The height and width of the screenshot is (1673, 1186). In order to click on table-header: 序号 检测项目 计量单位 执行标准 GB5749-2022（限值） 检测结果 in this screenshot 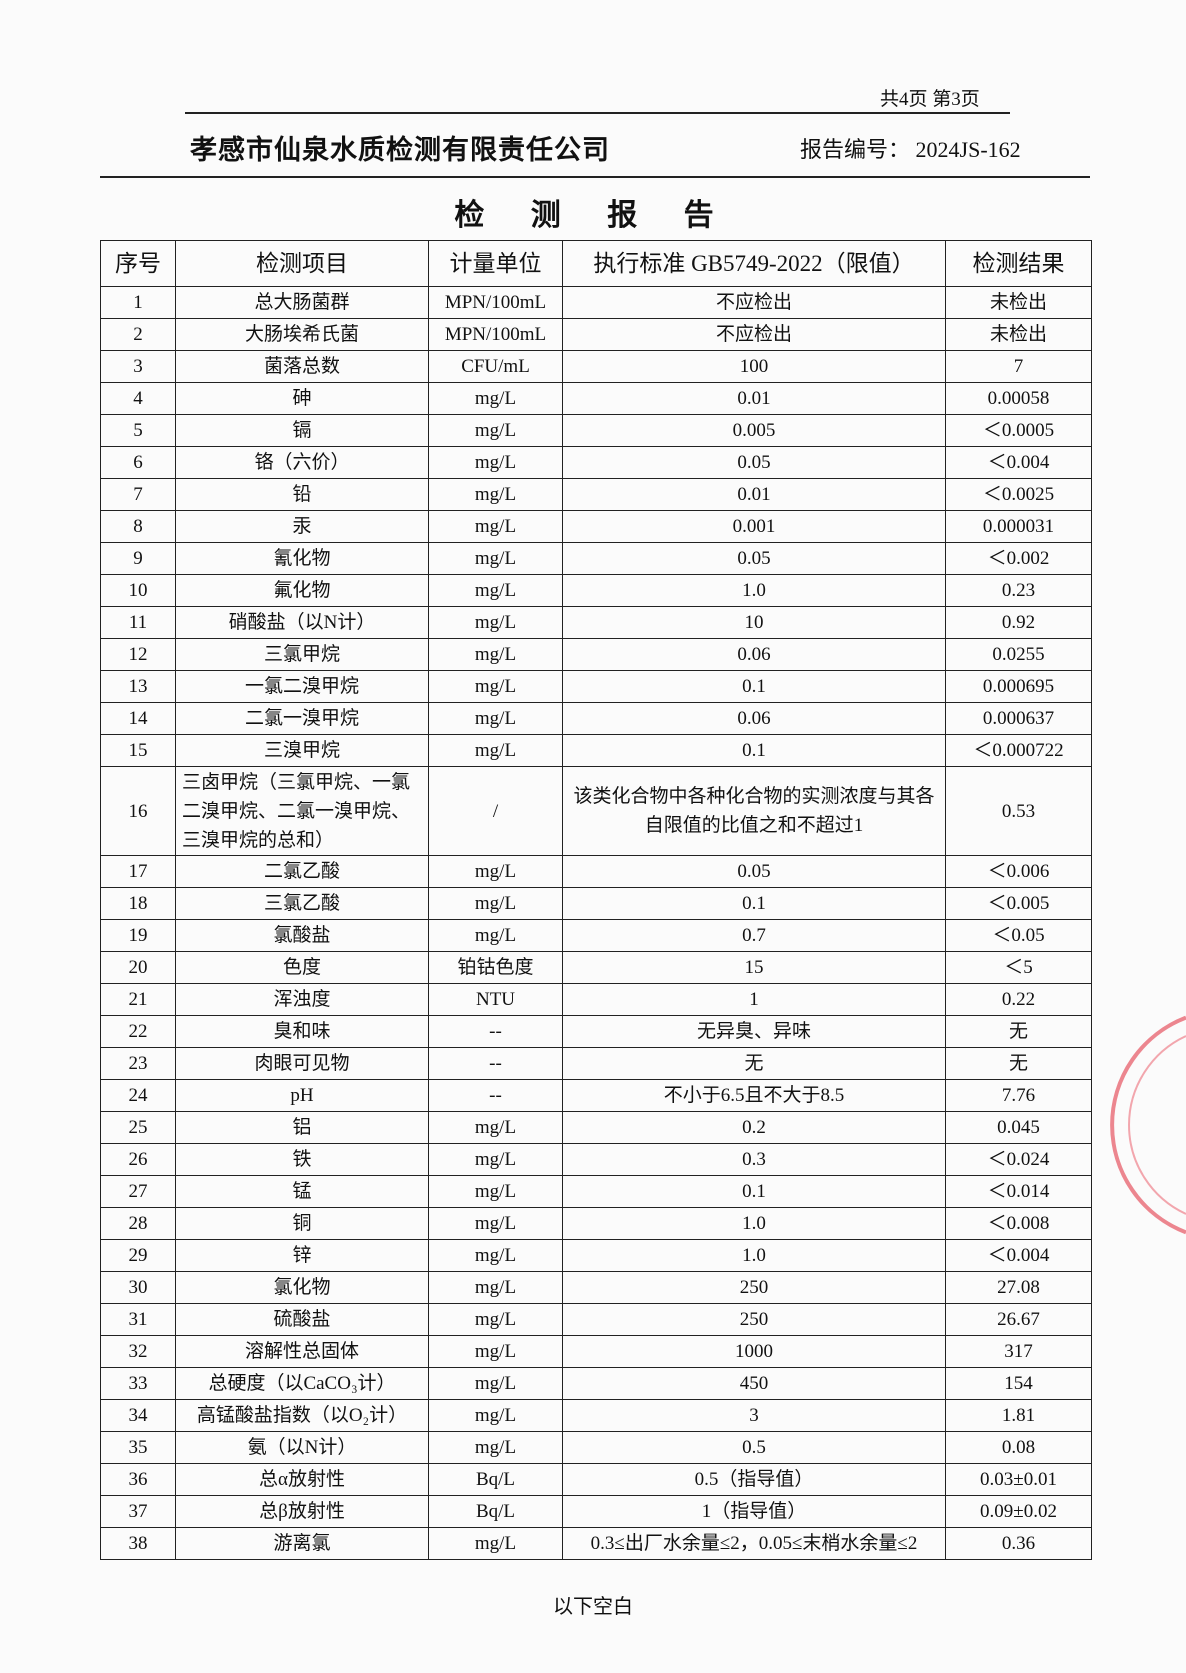, I will do `click(596, 263)`.